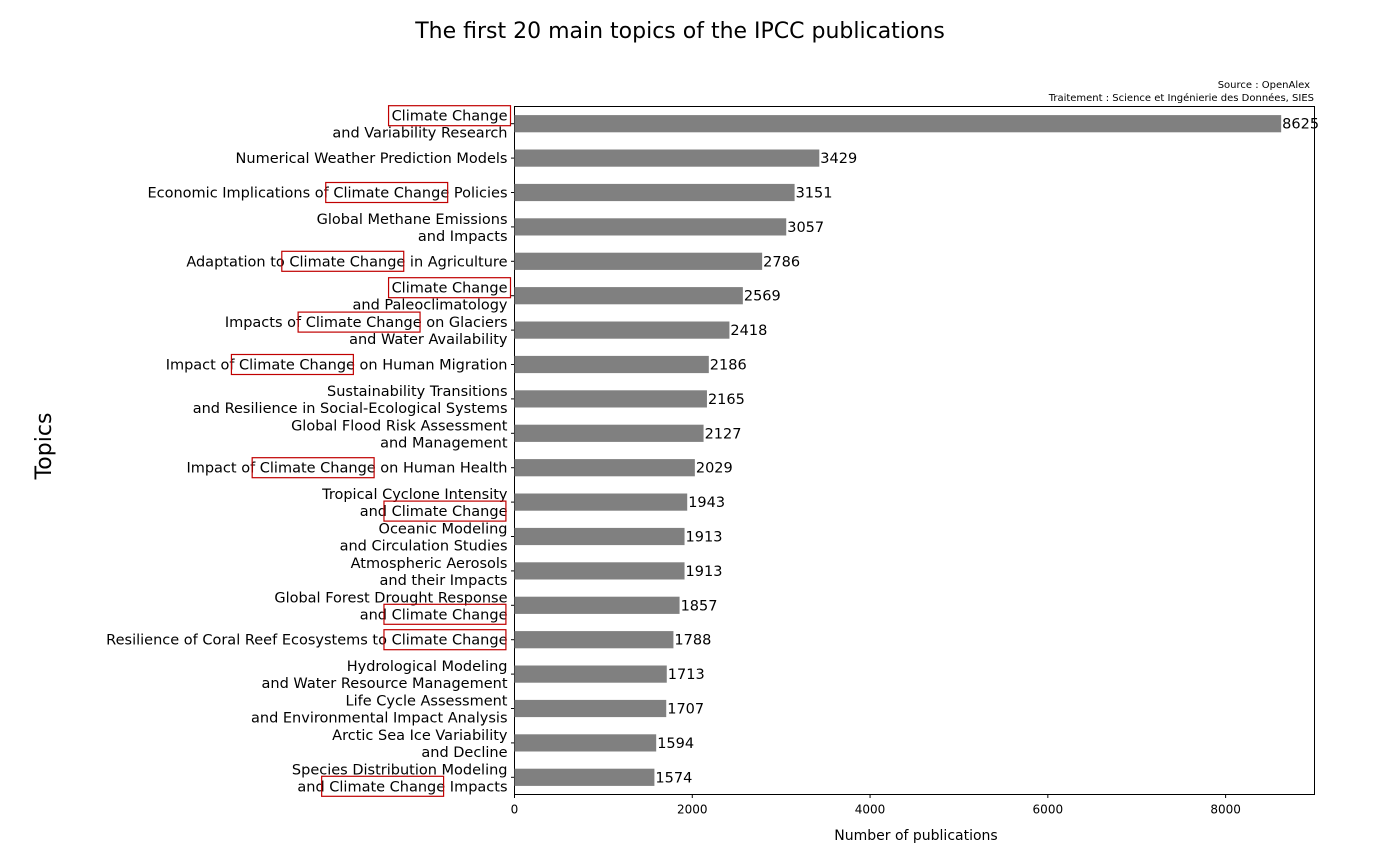  I want to click on x-tick-label: 0, so click(515, 810).